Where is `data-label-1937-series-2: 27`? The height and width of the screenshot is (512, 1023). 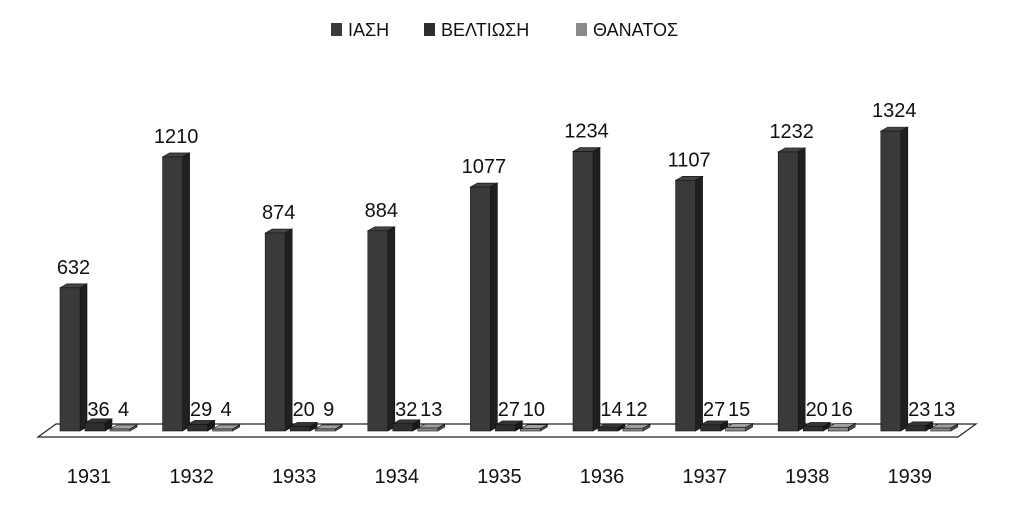
data-label-1937-series-2: 27 is located at coordinates (714, 410).